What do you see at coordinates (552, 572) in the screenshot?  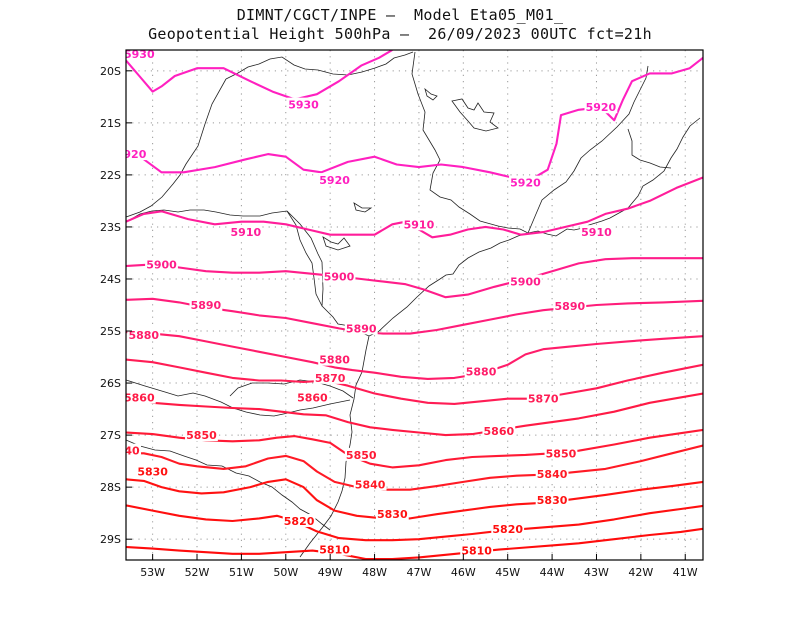 I see `x-tick-label: 44W` at bounding box center [552, 572].